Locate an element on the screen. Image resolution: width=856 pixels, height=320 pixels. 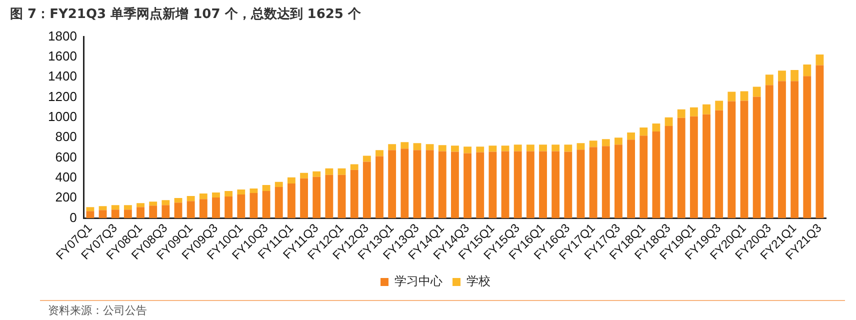
y-tick-label: 600 is located at coordinates (66, 156).